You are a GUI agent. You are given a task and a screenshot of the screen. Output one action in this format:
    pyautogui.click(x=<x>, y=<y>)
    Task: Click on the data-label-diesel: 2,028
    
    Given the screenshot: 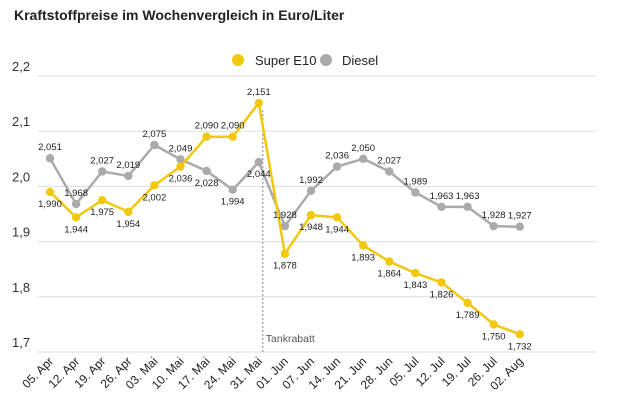 What is the action you would take?
    pyautogui.click(x=207, y=183)
    